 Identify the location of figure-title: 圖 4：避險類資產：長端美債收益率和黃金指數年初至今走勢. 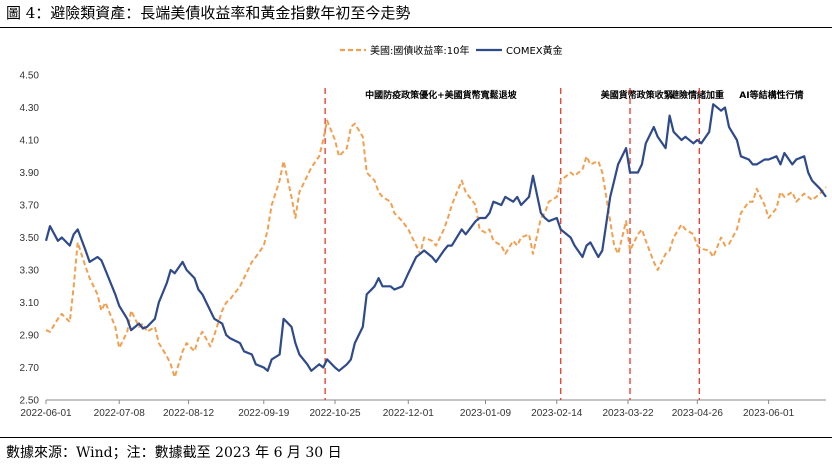
(208, 13).